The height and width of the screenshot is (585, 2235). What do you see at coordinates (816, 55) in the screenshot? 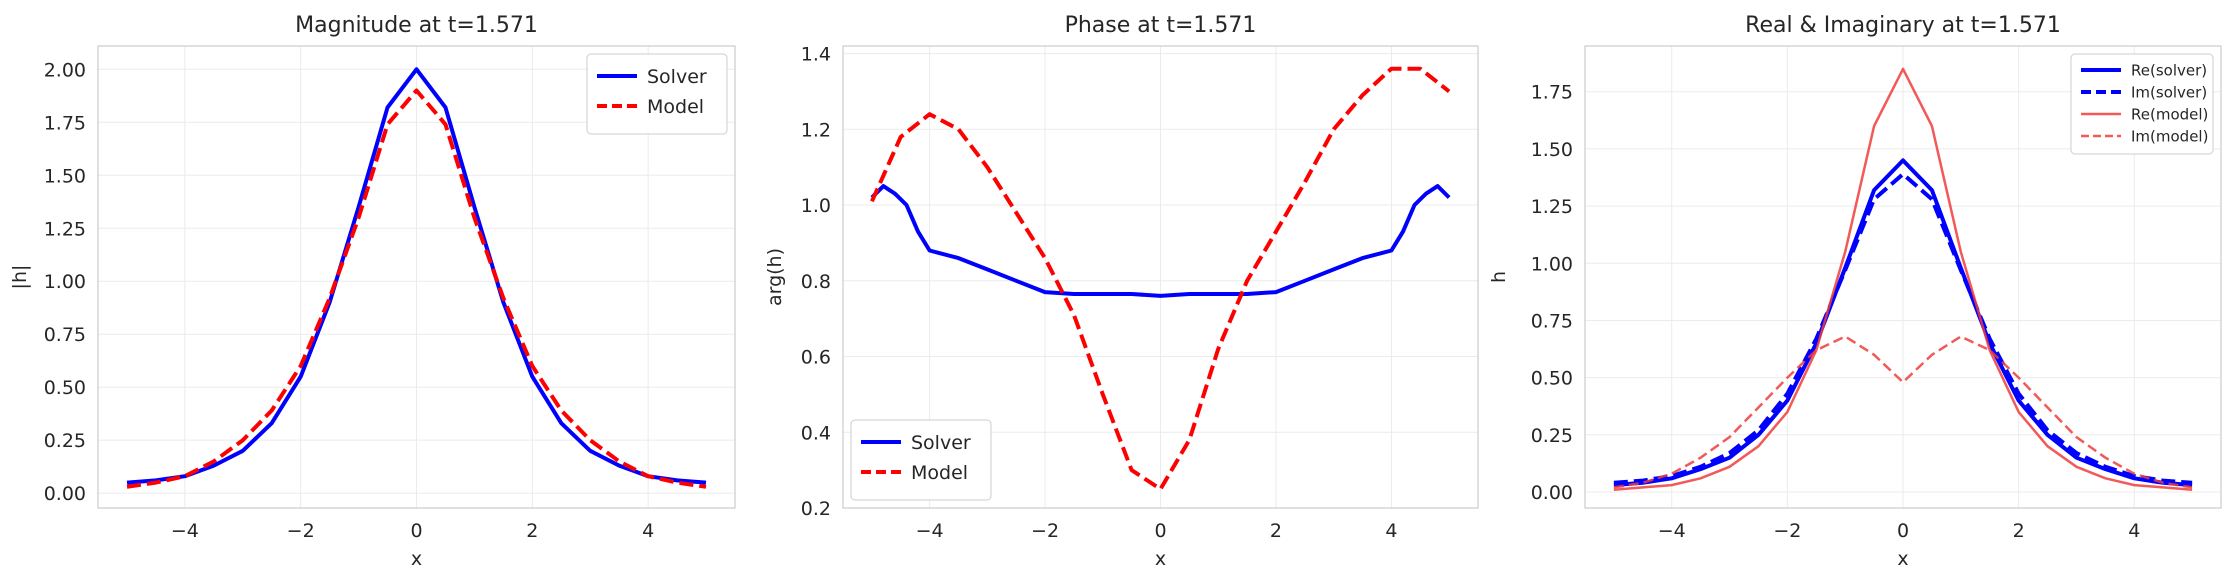
I see `y-tick-label: 1.4` at bounding box center [816, 55].